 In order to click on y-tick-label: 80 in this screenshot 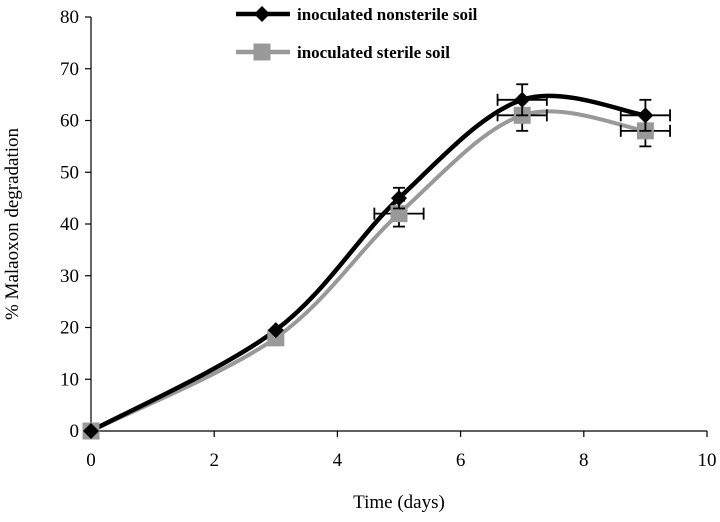, I will do `click(69, 17)`.